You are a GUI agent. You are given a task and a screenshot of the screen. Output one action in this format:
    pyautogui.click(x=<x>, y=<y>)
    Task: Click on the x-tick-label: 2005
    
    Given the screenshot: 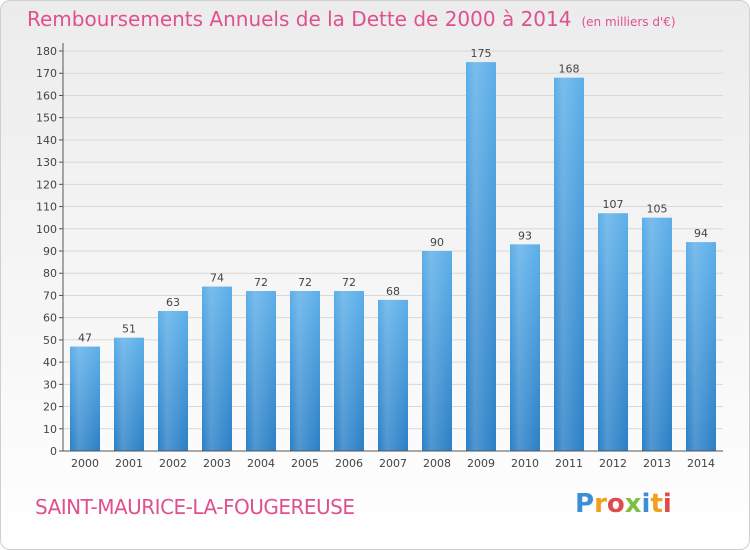 What is the action you would take?
    pyautogui.click(x=305, y=463)
    